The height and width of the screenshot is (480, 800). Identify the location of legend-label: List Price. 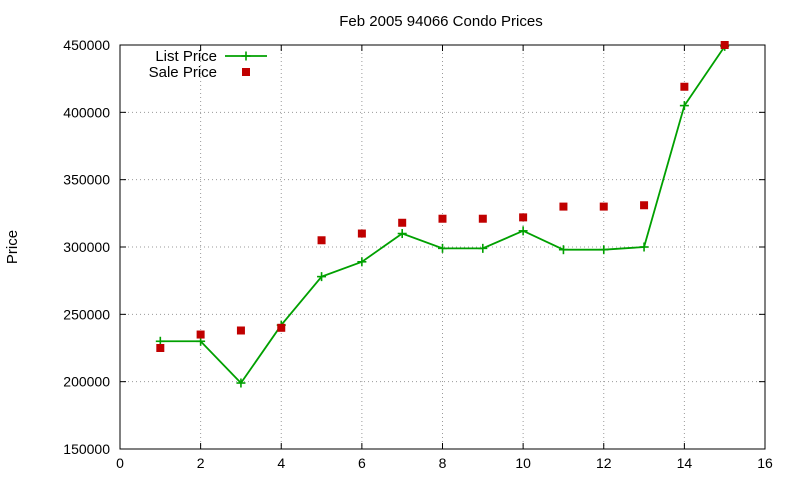
(186, 56).